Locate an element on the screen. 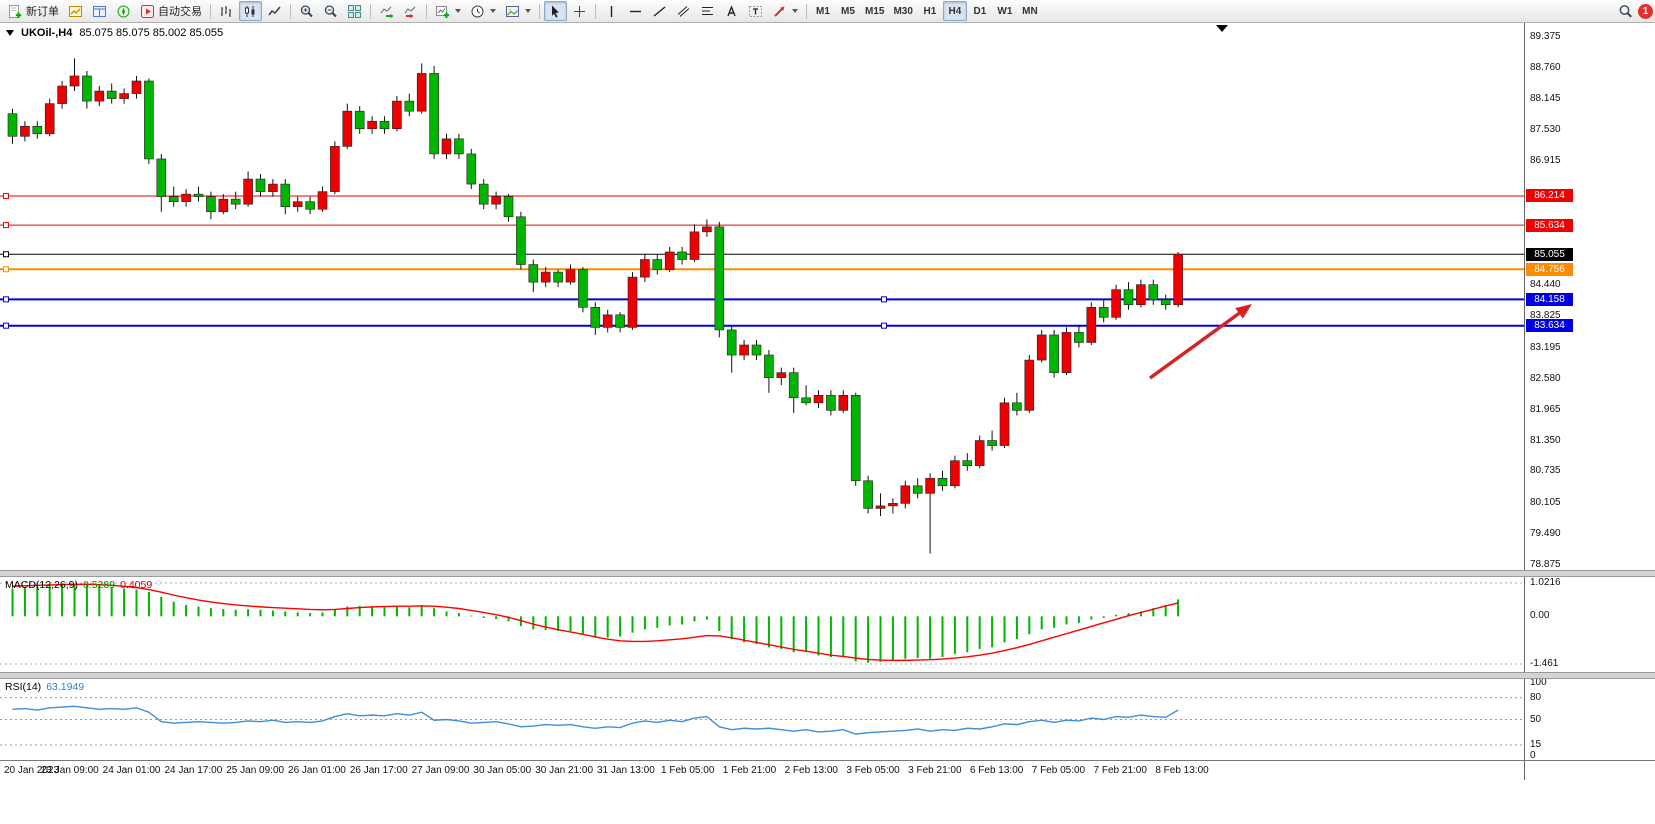 The width and height of the screenshot is (1655, 824). macd-signal-value: 0.4059 is located at coordinates (136, 585).